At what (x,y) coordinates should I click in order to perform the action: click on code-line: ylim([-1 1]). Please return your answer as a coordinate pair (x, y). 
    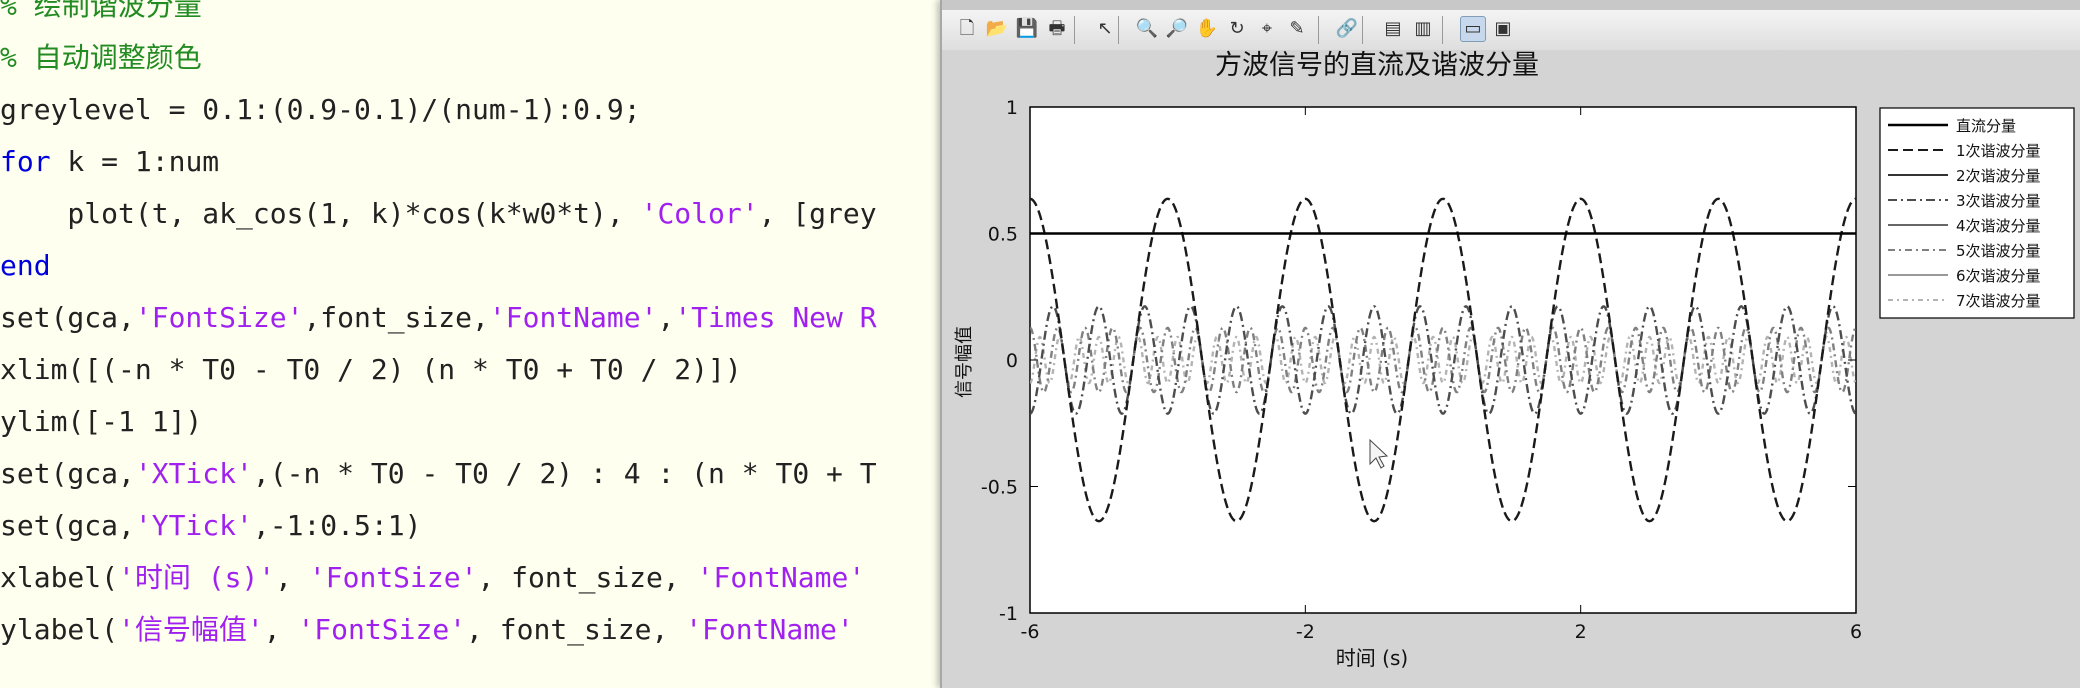
    Looking at the image, I should click on (101, 422).